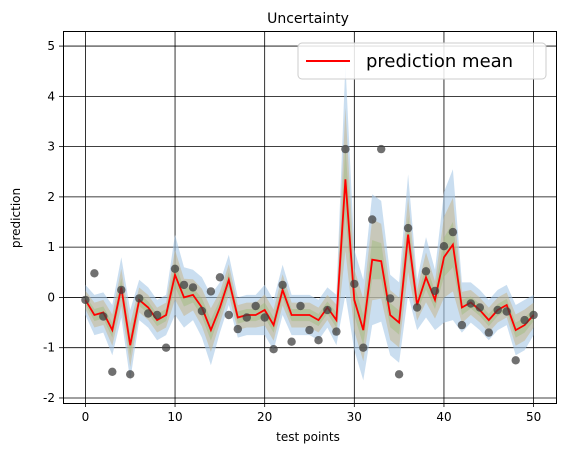 Image resolution: width=565 pixels, height=455 pixels. I want to click on y-tick-label: 4, so click(51, 96).